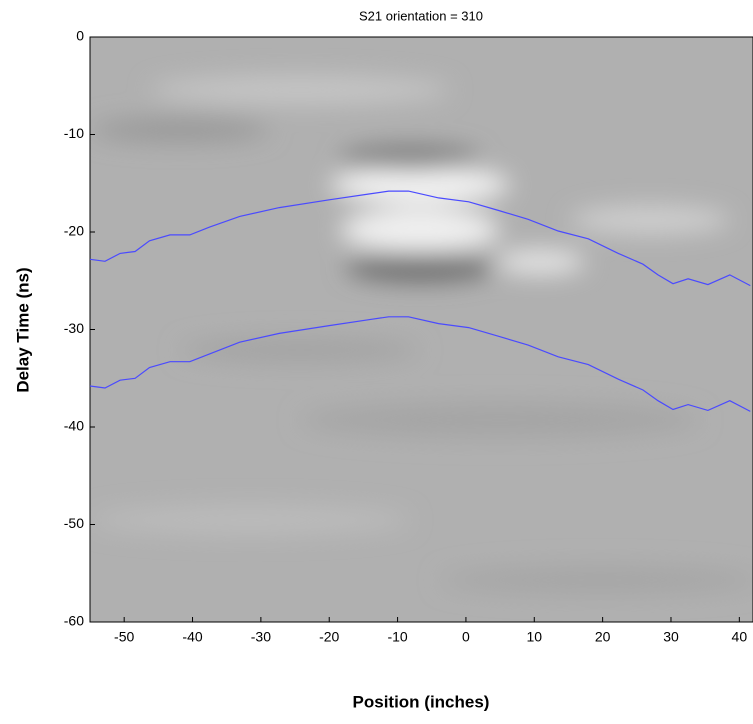 Image resolution: width=753 pixels, height=724 pixels. What do you see at coordinates (421, 701) in the screenshot?
I see `x-axis-label: Position (inches)` at bounding box center [421, 701].